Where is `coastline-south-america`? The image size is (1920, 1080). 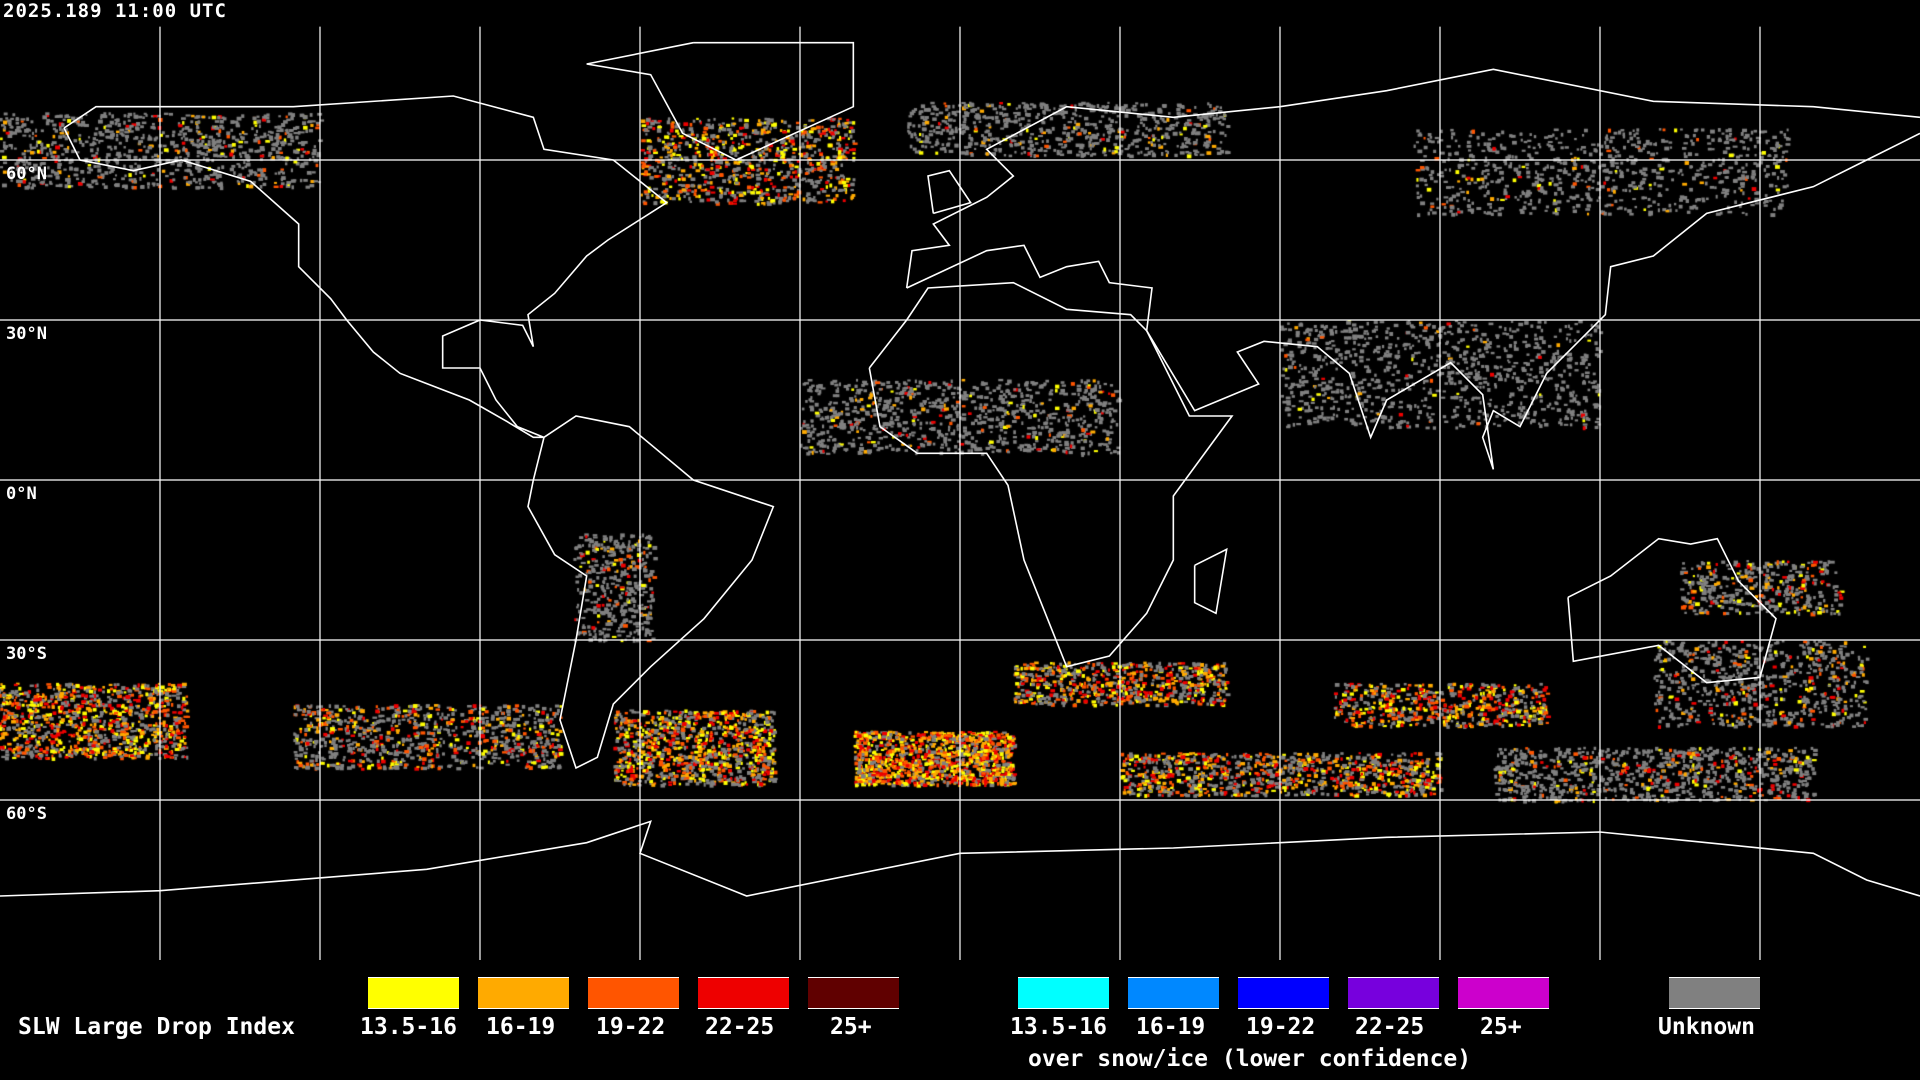 coastline-south-america is located at coordinates (651, 592).